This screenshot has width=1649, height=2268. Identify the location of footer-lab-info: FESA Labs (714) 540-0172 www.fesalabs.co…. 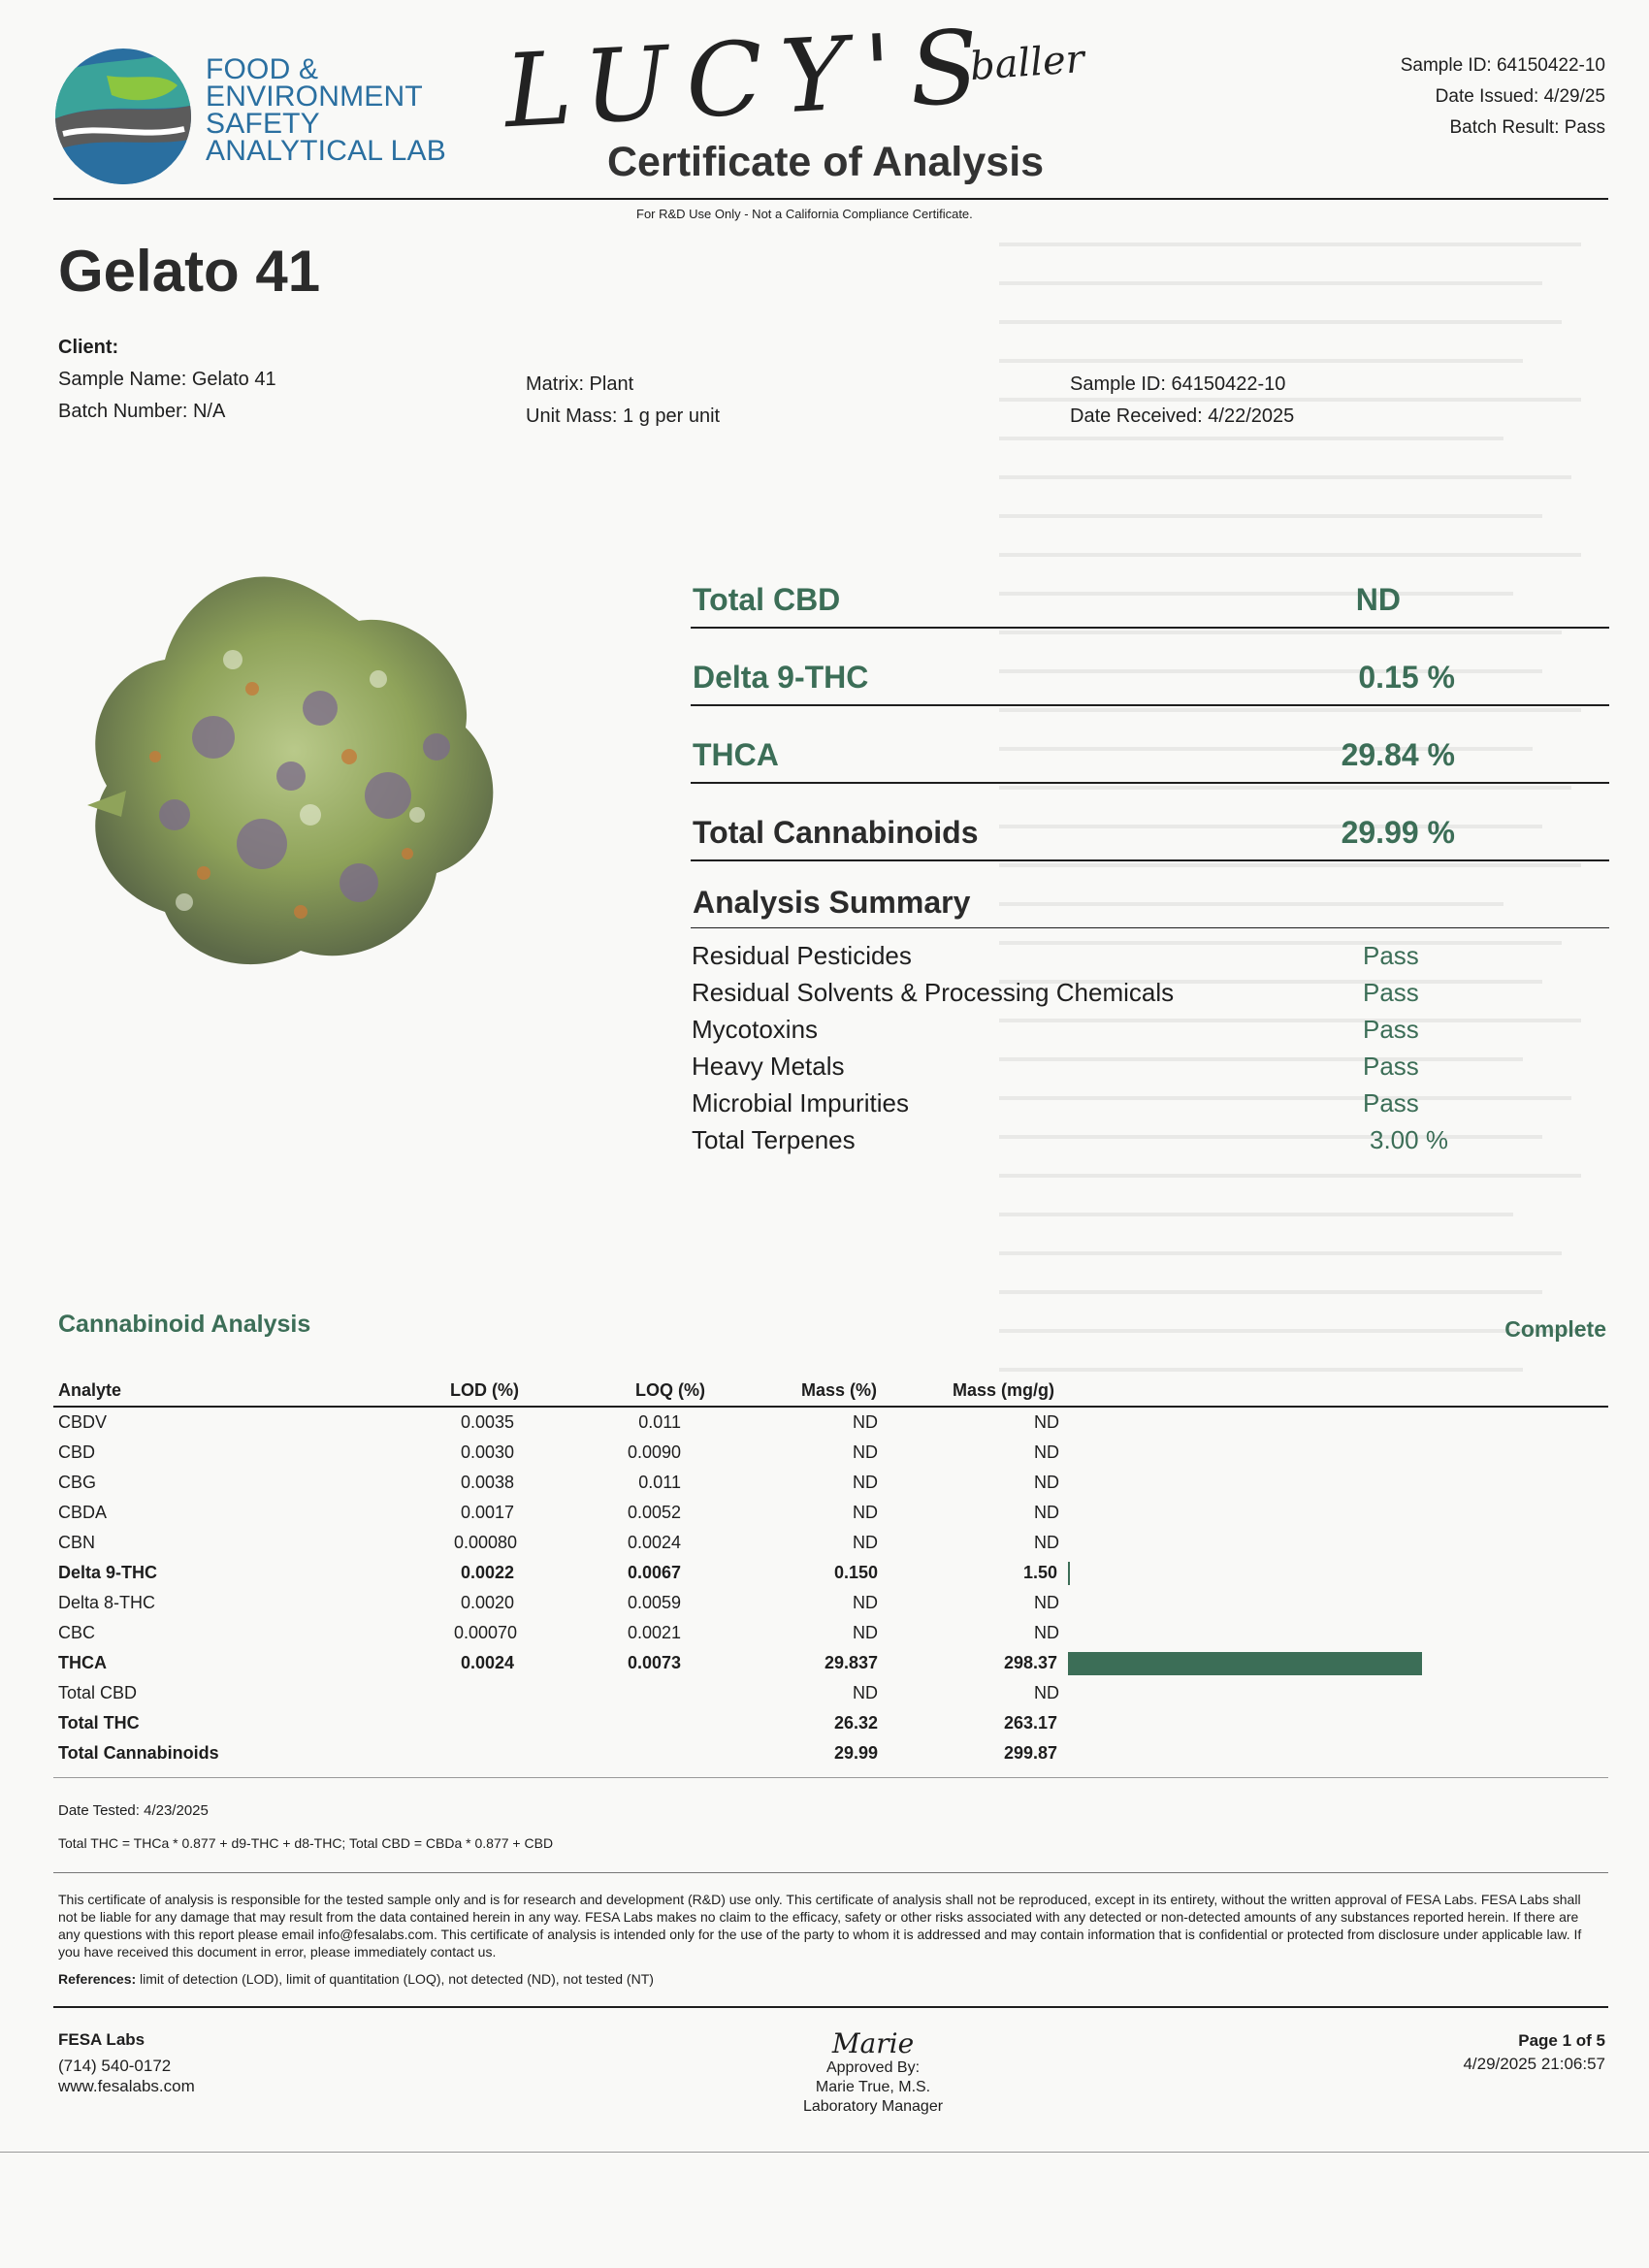
(126, 2062).